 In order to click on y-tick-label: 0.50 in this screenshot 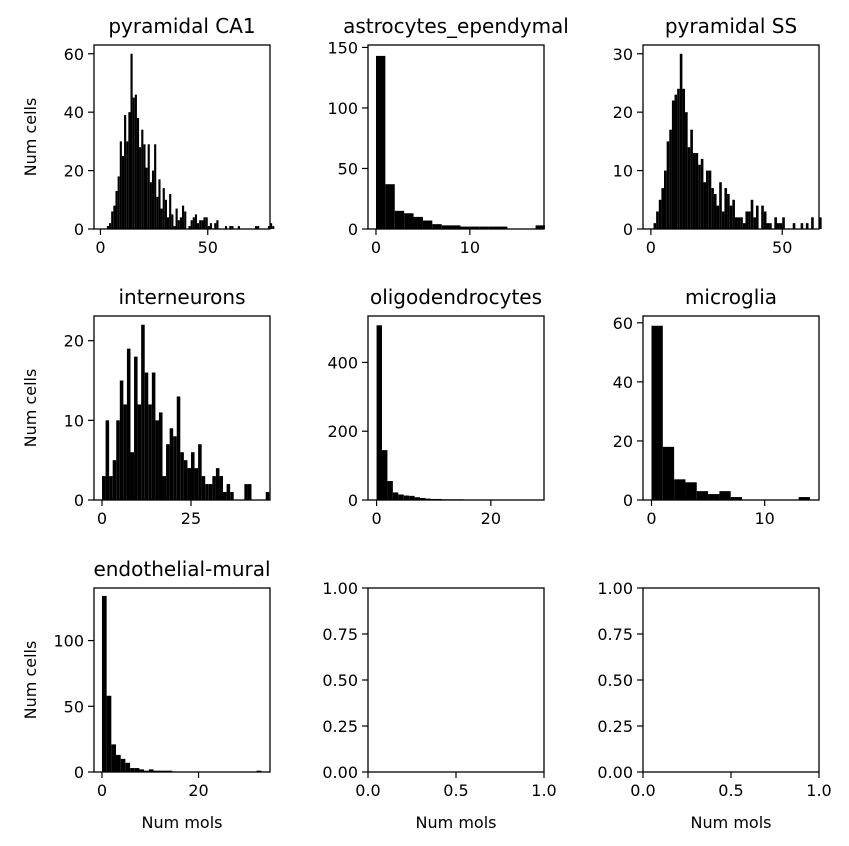, I will do `click(615, 680)`.